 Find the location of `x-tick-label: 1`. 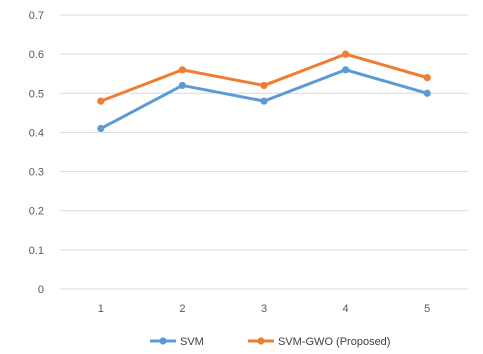

x-tick-label: 1 is located at coordinates (101, 309).